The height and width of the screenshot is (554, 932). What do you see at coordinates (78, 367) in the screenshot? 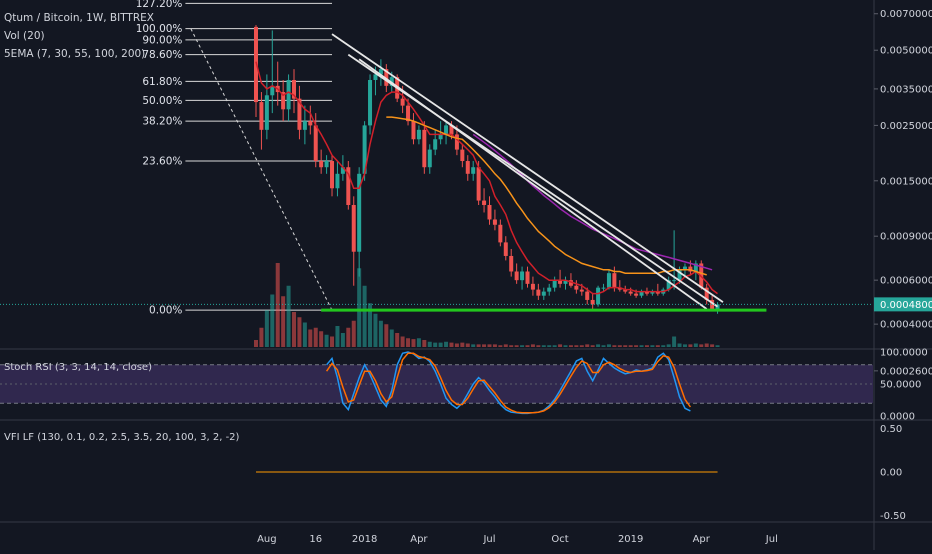
I see `stoch-rsi-legend: Stoch RSI (3, 3, 14, 14, close)` at bounding box center [78, 367].